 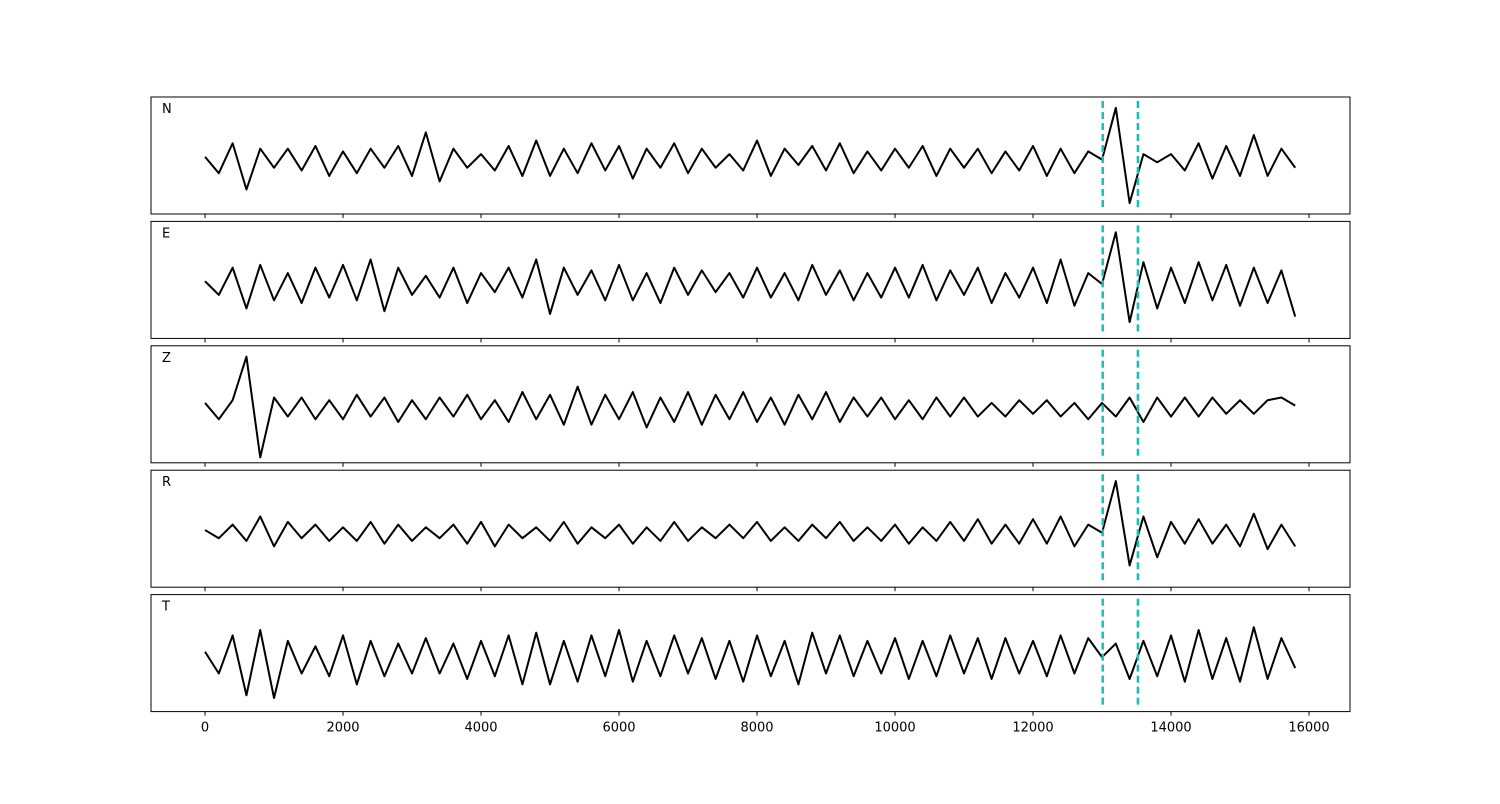 I want to click on x-tick-label: 2000, so click(x=342, y=728).